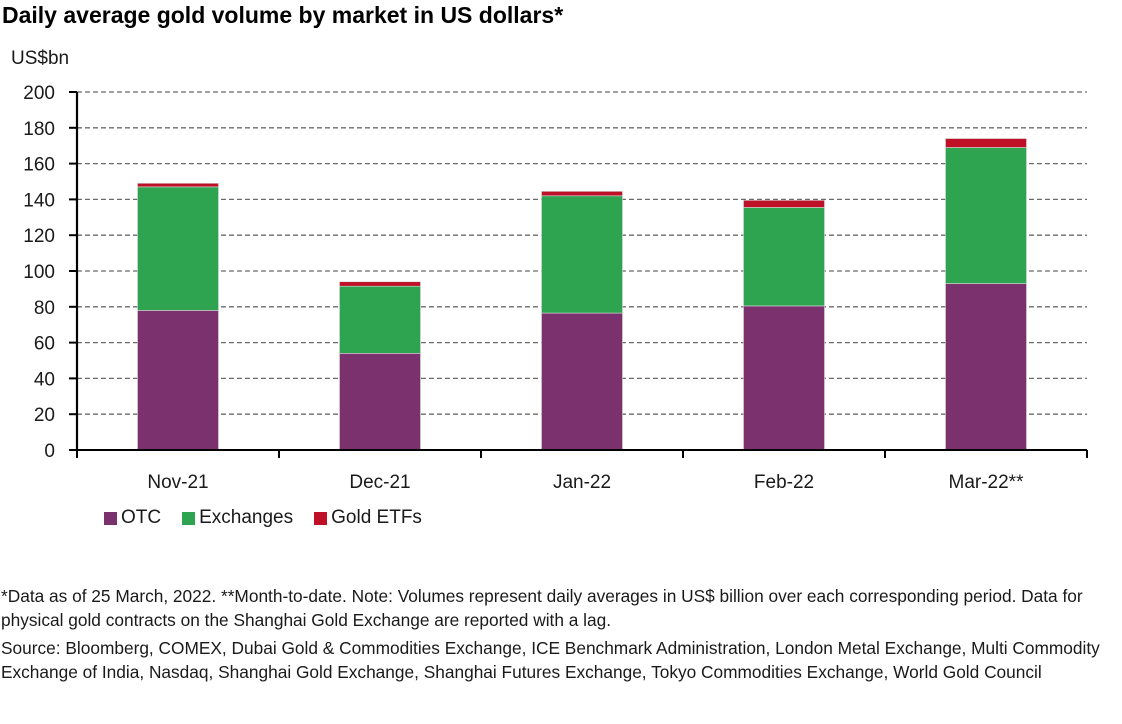  What do you see at coordinates (582, 482) in the screenshot?
I see `x-tick-label: Jan-22` at bounding box center [582, 482].